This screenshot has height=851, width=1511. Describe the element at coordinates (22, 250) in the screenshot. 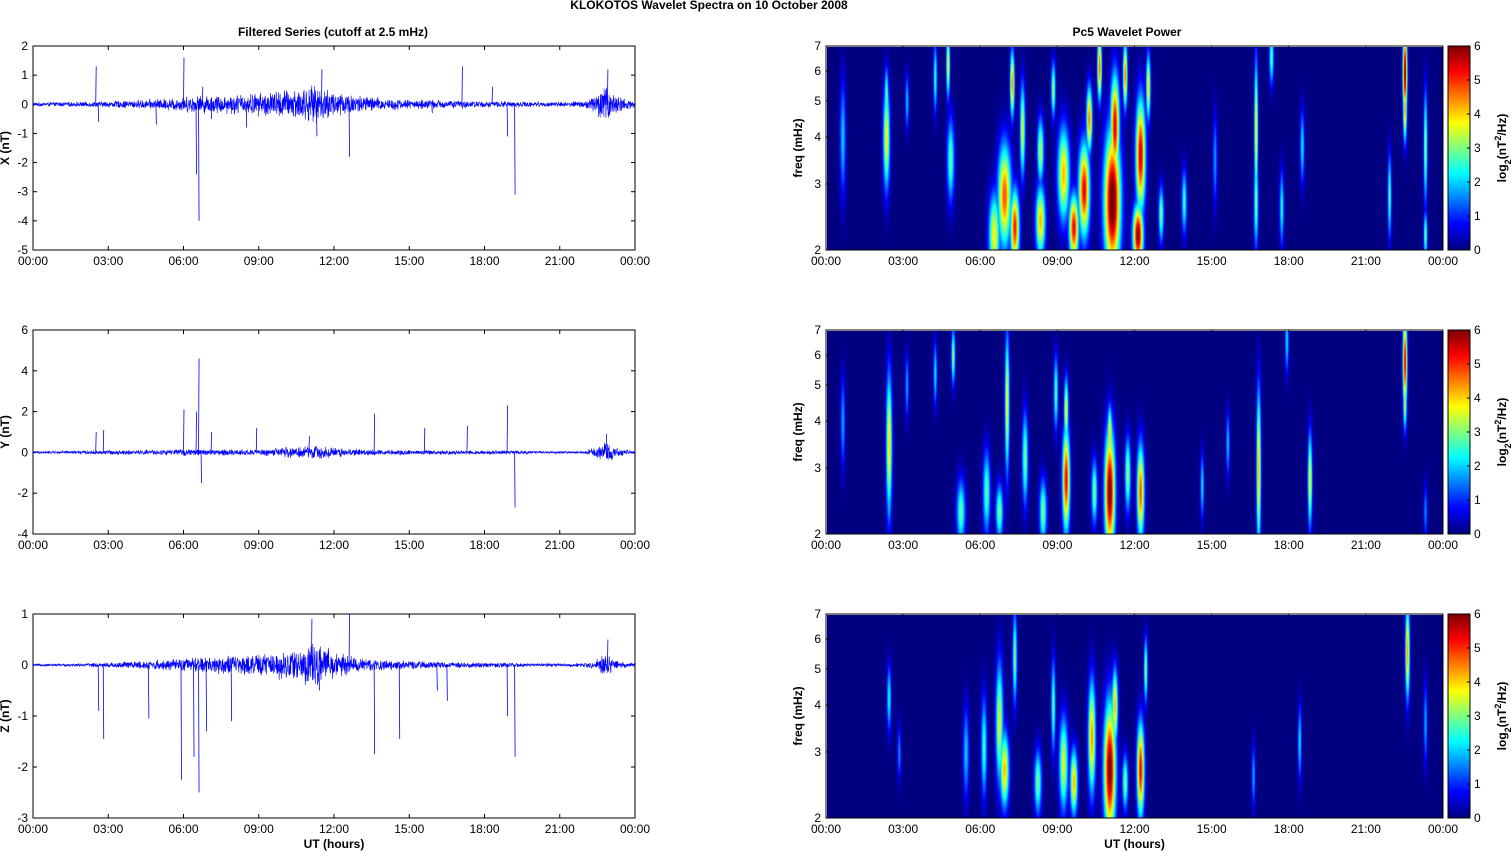

I see `y-tick-label: -5` at that location.